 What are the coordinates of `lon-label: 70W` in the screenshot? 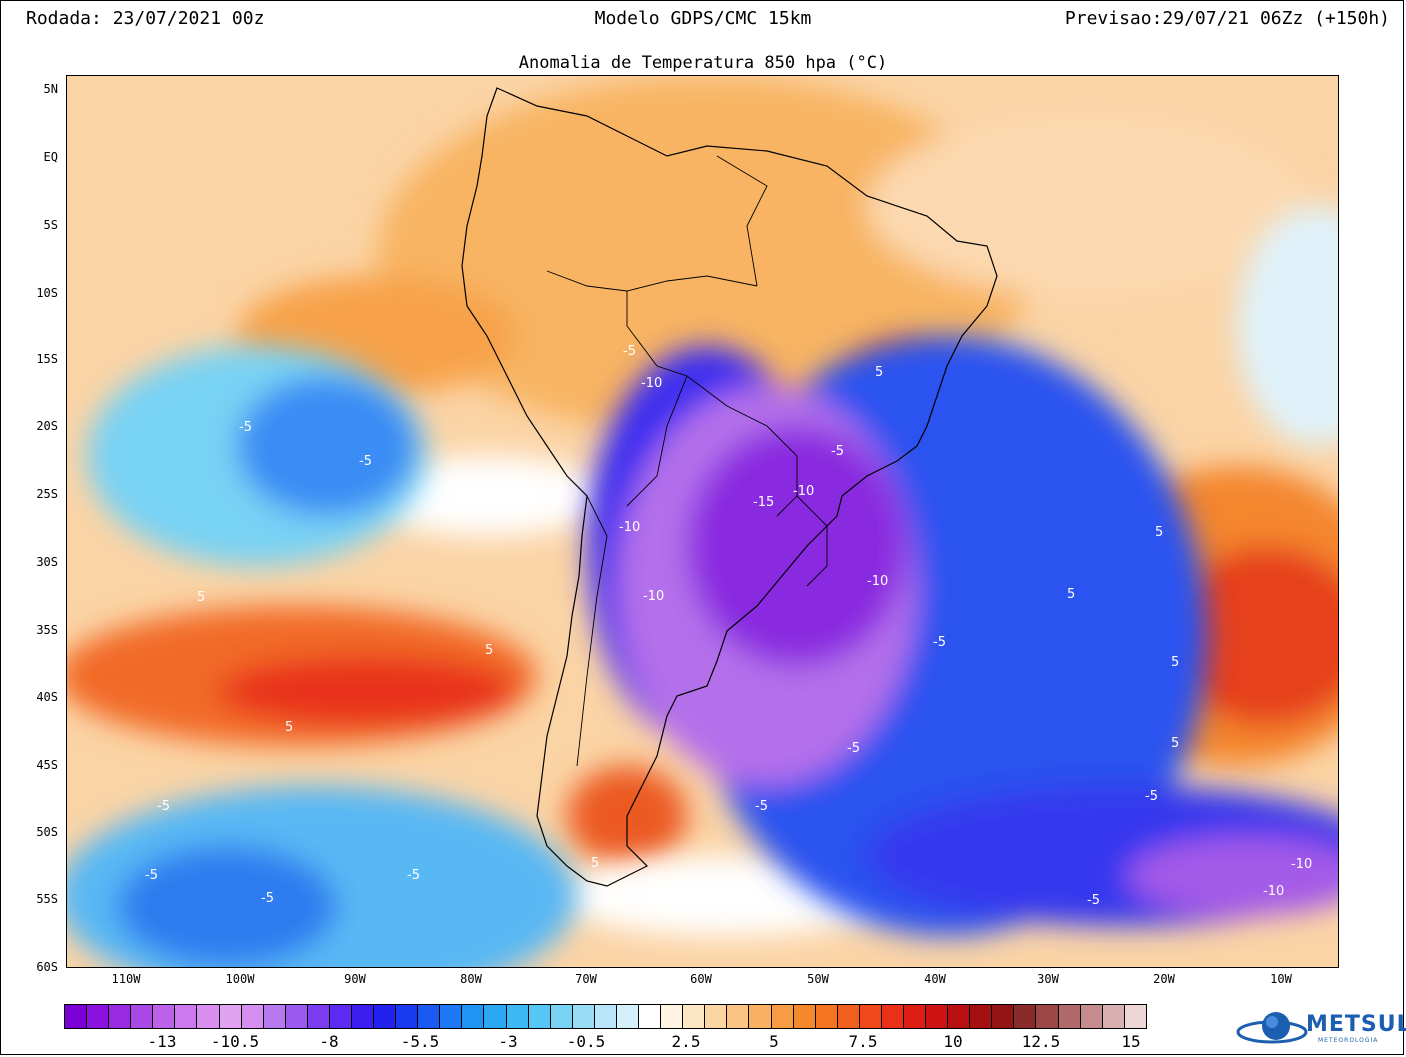 It's located at (586, 979).